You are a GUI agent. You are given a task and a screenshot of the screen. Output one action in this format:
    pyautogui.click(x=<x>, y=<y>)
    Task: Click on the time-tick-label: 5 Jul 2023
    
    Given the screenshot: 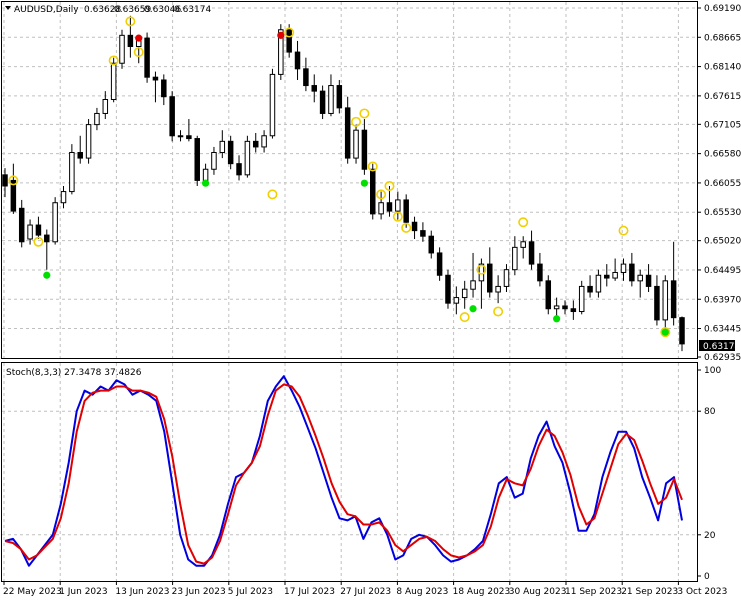 What is the action you would take?
    pyautogui.click(x=250, y=592)
    